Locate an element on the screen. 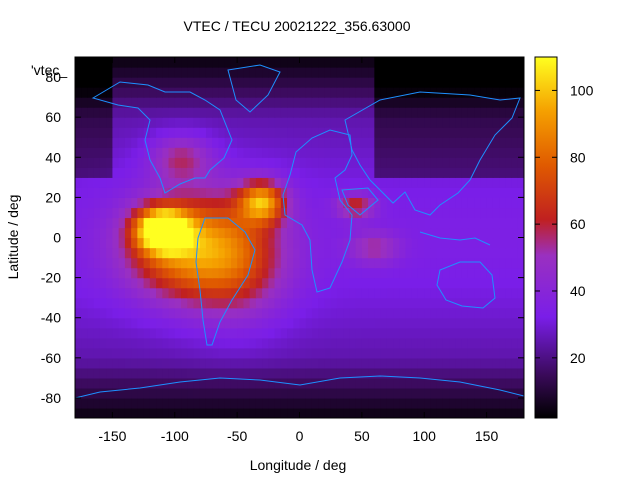  x-tick-label: -50 is located at coordinates (237, 436).